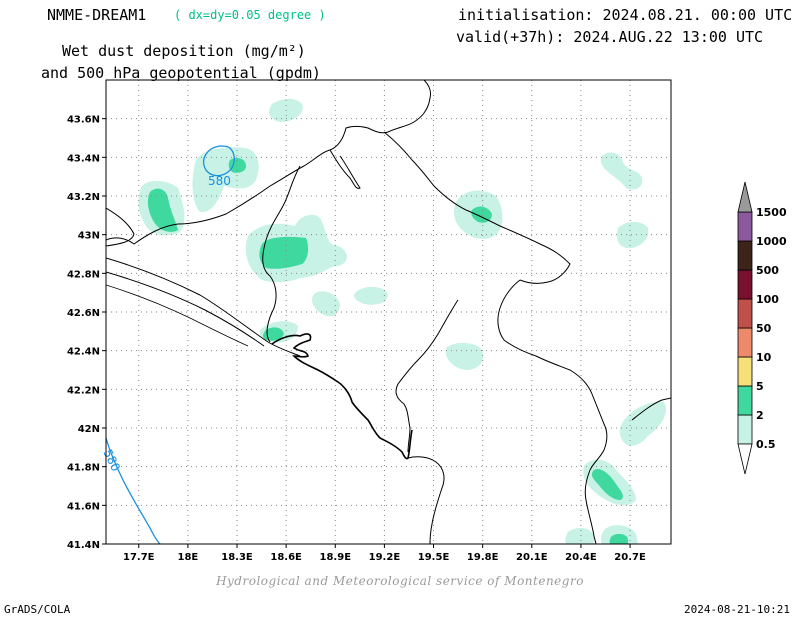 The image size is (800, 618). I want to click on geopotential-contour-580-open, so click(133, 490).